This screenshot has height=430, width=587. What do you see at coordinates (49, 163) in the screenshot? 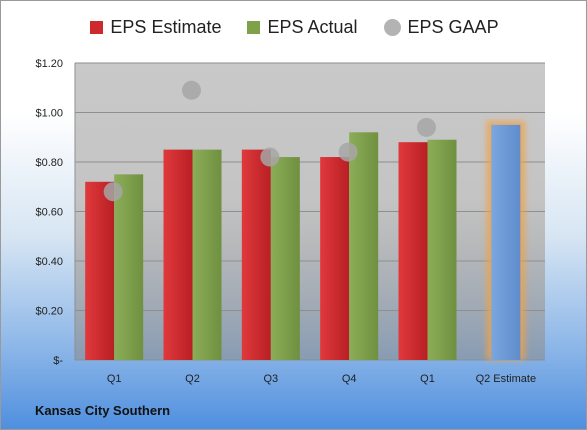
I see `y-tick-label: $0.80` at bounding box center [49, 163].